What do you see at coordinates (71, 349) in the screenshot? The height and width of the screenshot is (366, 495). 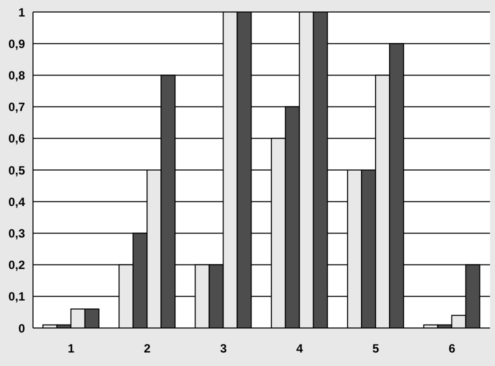 I see `x-tick-label: 1` at bounding box center [71, 349].